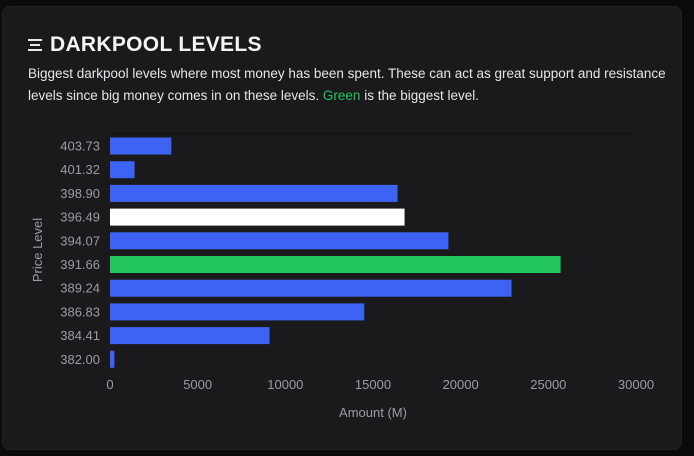 The height and width of the screenshot is (456, 694). Describe the element at coordinates (80, 240) in the screenshot. I see `y-tick-label: 394.07` at that location.